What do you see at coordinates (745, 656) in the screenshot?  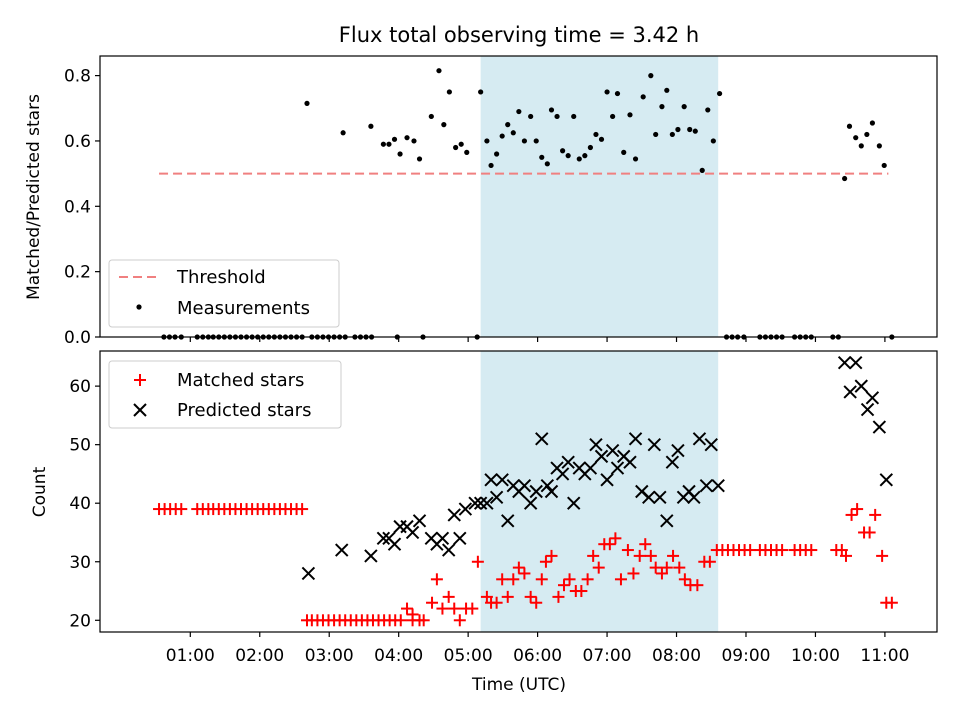 I see `bottom-x-tick-label: 09:00` at bounding box center [745, 656].